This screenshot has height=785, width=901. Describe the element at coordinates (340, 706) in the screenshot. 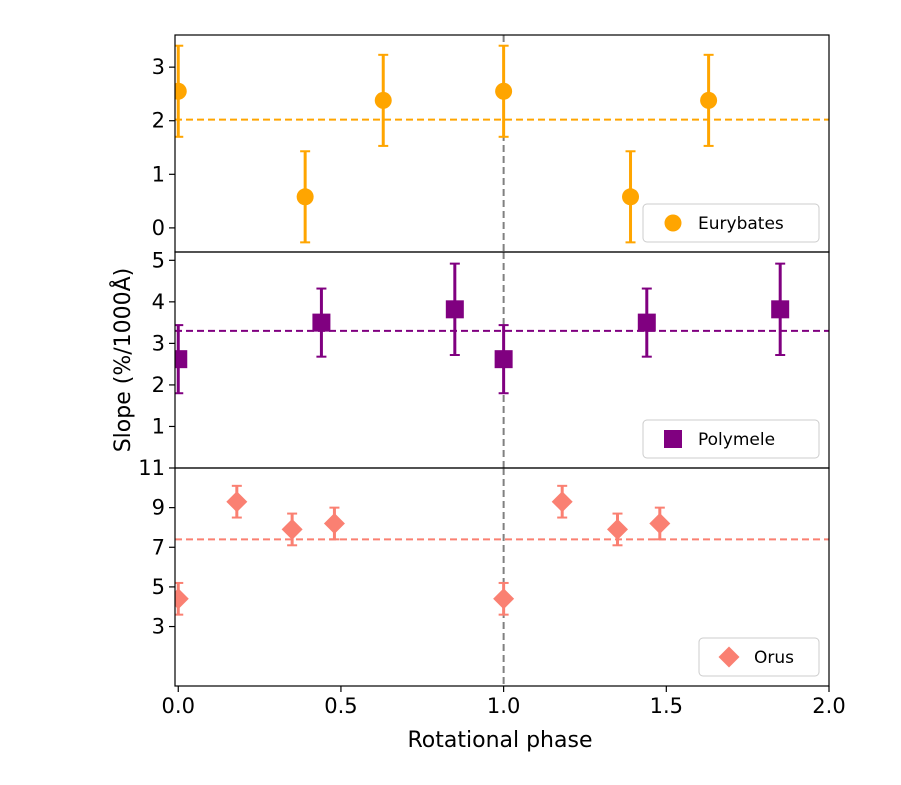

I see `x-tick-label: 0.5` at that location.